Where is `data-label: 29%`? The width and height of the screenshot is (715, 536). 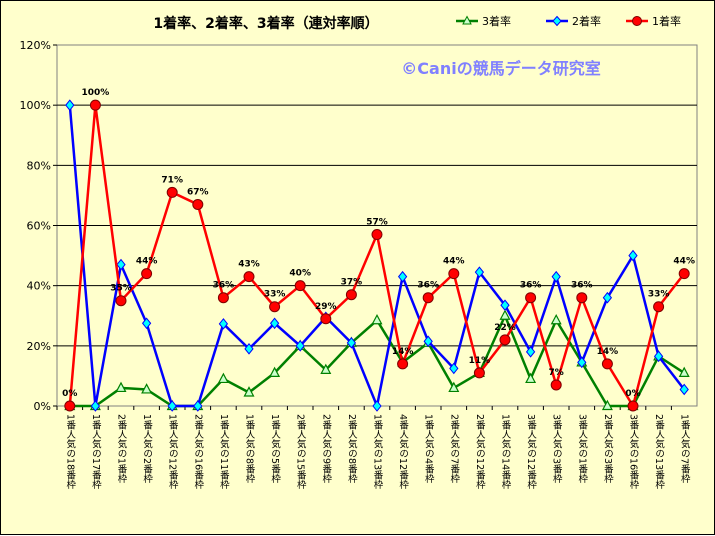 data-label: 29% is located at coordinates (326, 307).